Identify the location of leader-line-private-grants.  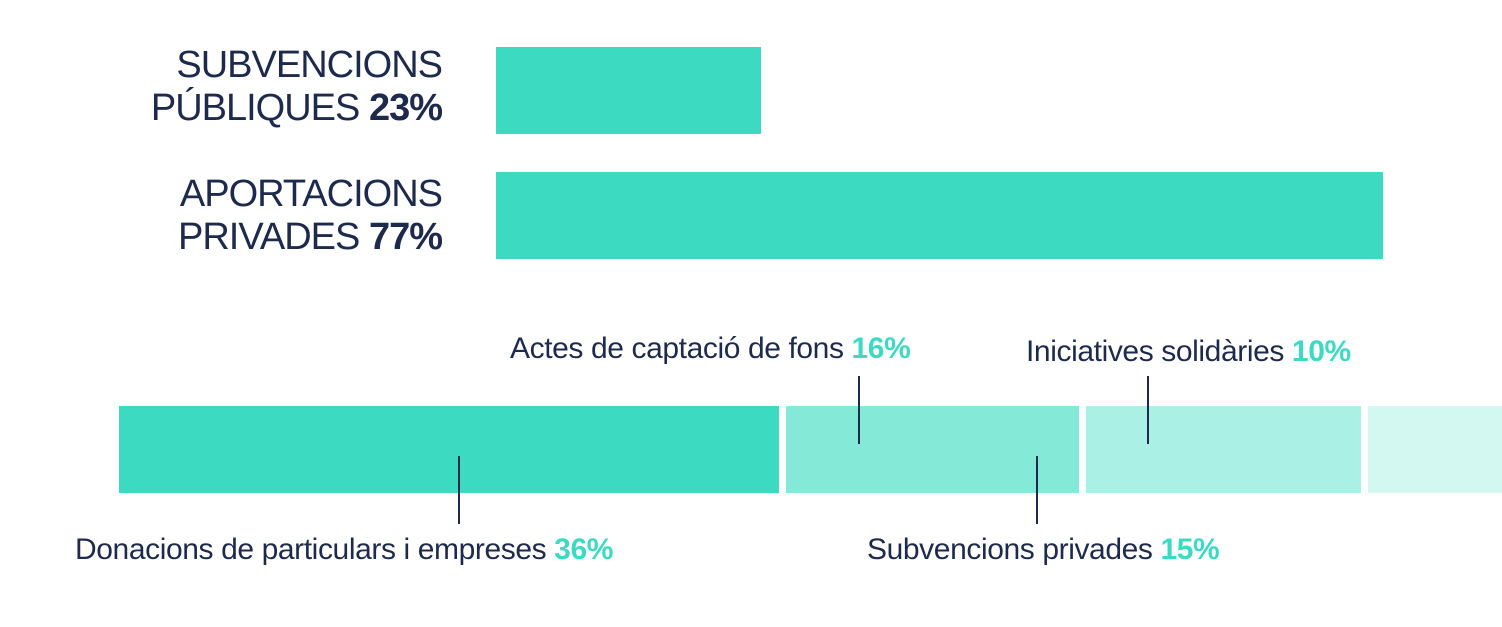
(1037, 490).